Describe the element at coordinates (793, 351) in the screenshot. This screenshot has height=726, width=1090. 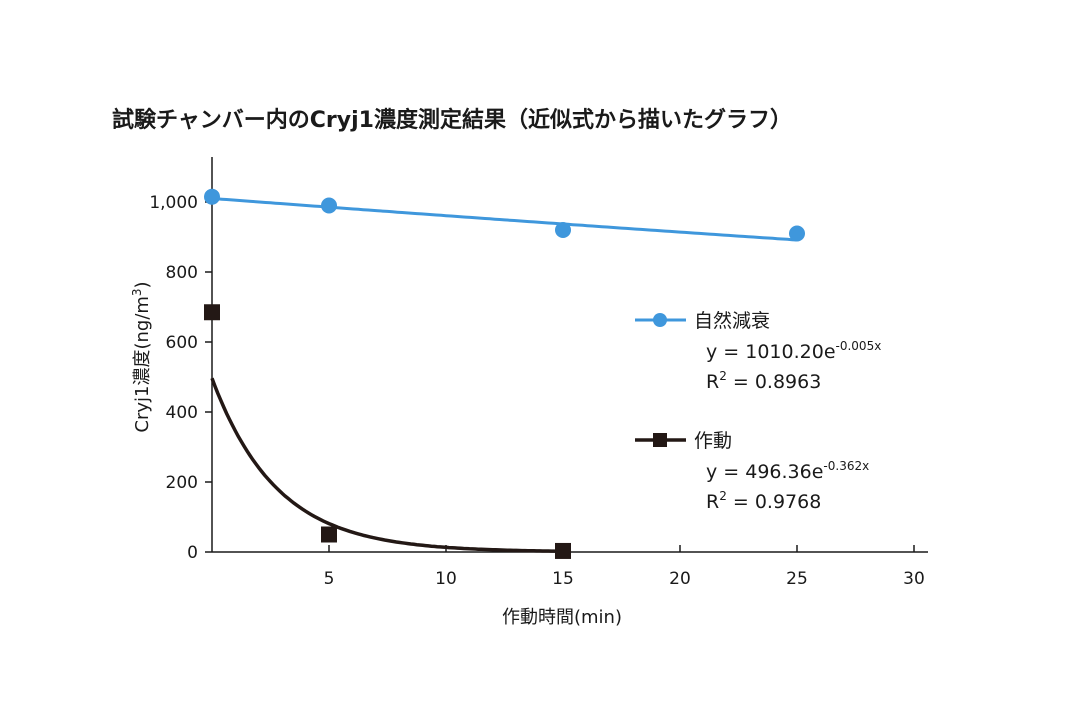
I see `legend-equation: y = 1010.20e-0.005x` at that location.